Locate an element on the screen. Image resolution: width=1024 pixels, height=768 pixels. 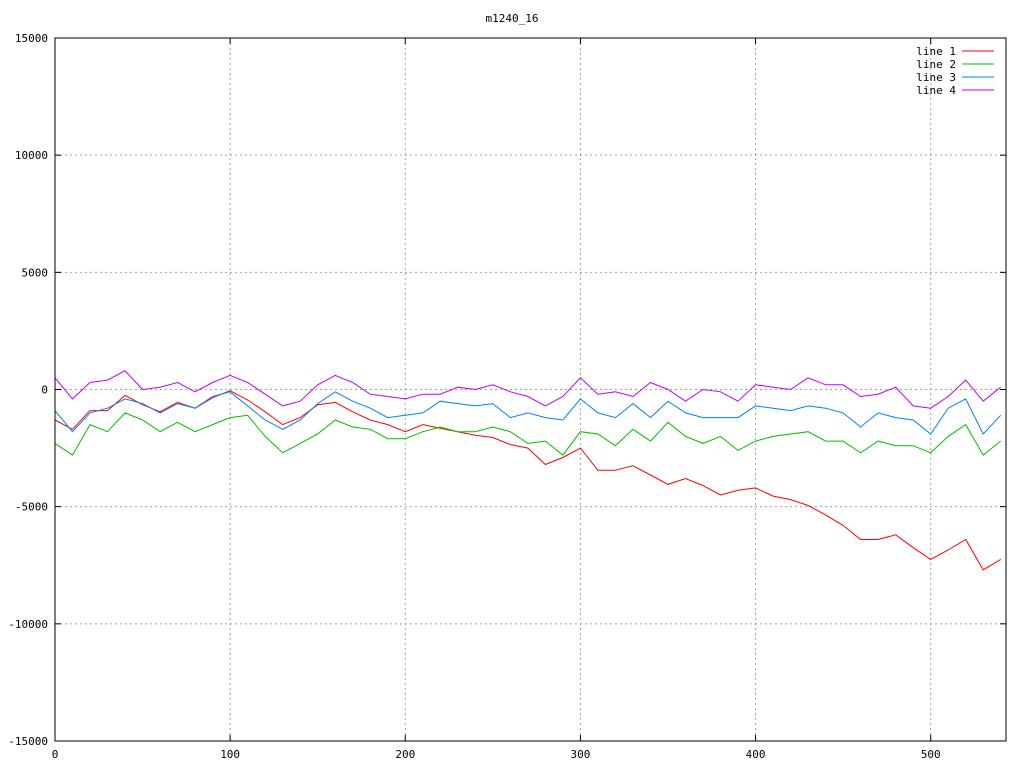
legend-label: line 3 is located at coordinates (936, 77).